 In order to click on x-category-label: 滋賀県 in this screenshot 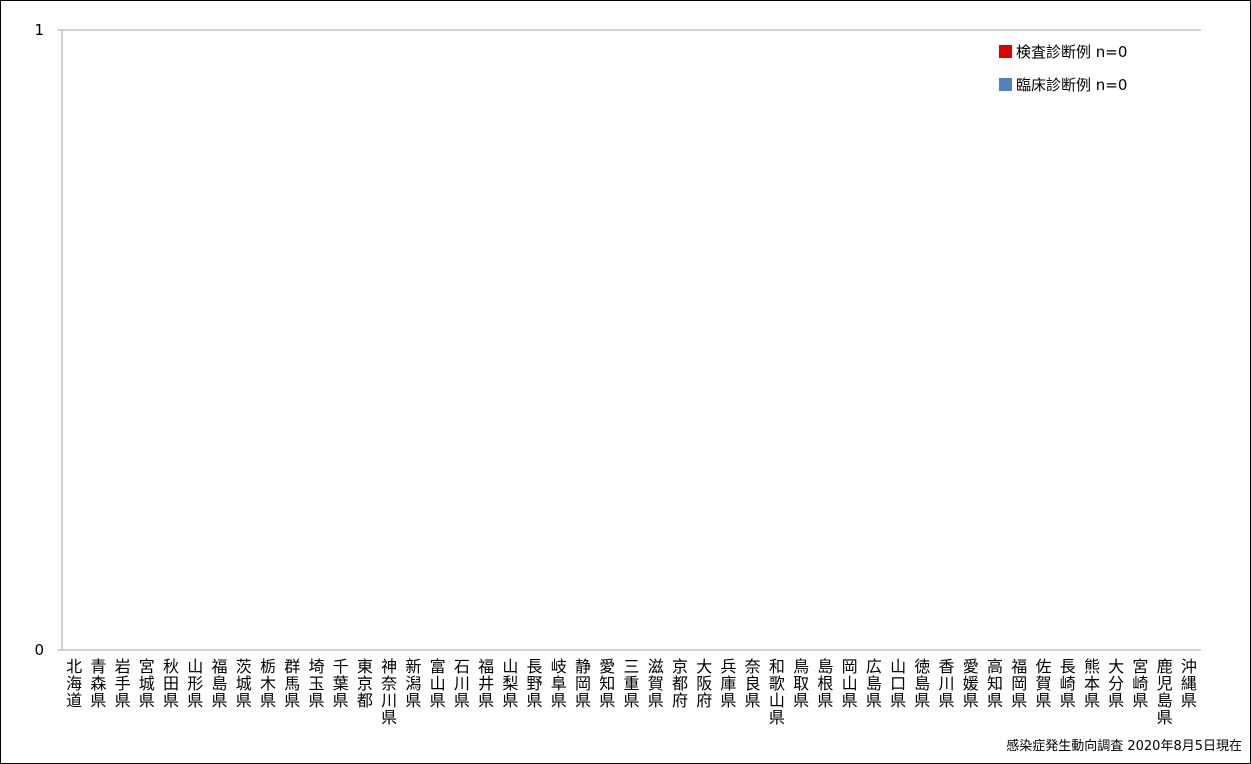, I will do `click(656, 683)`.